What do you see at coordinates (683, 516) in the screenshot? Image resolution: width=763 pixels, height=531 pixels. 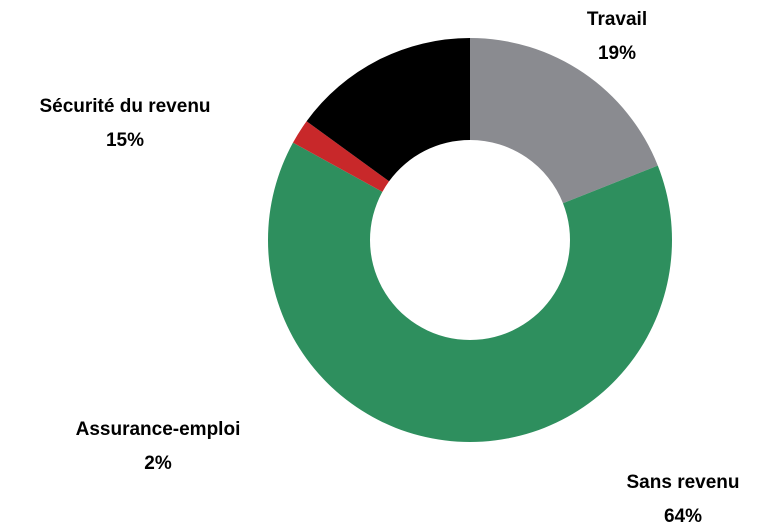 I see `slice-value-label: 64%` at bounding box center [683, 516].